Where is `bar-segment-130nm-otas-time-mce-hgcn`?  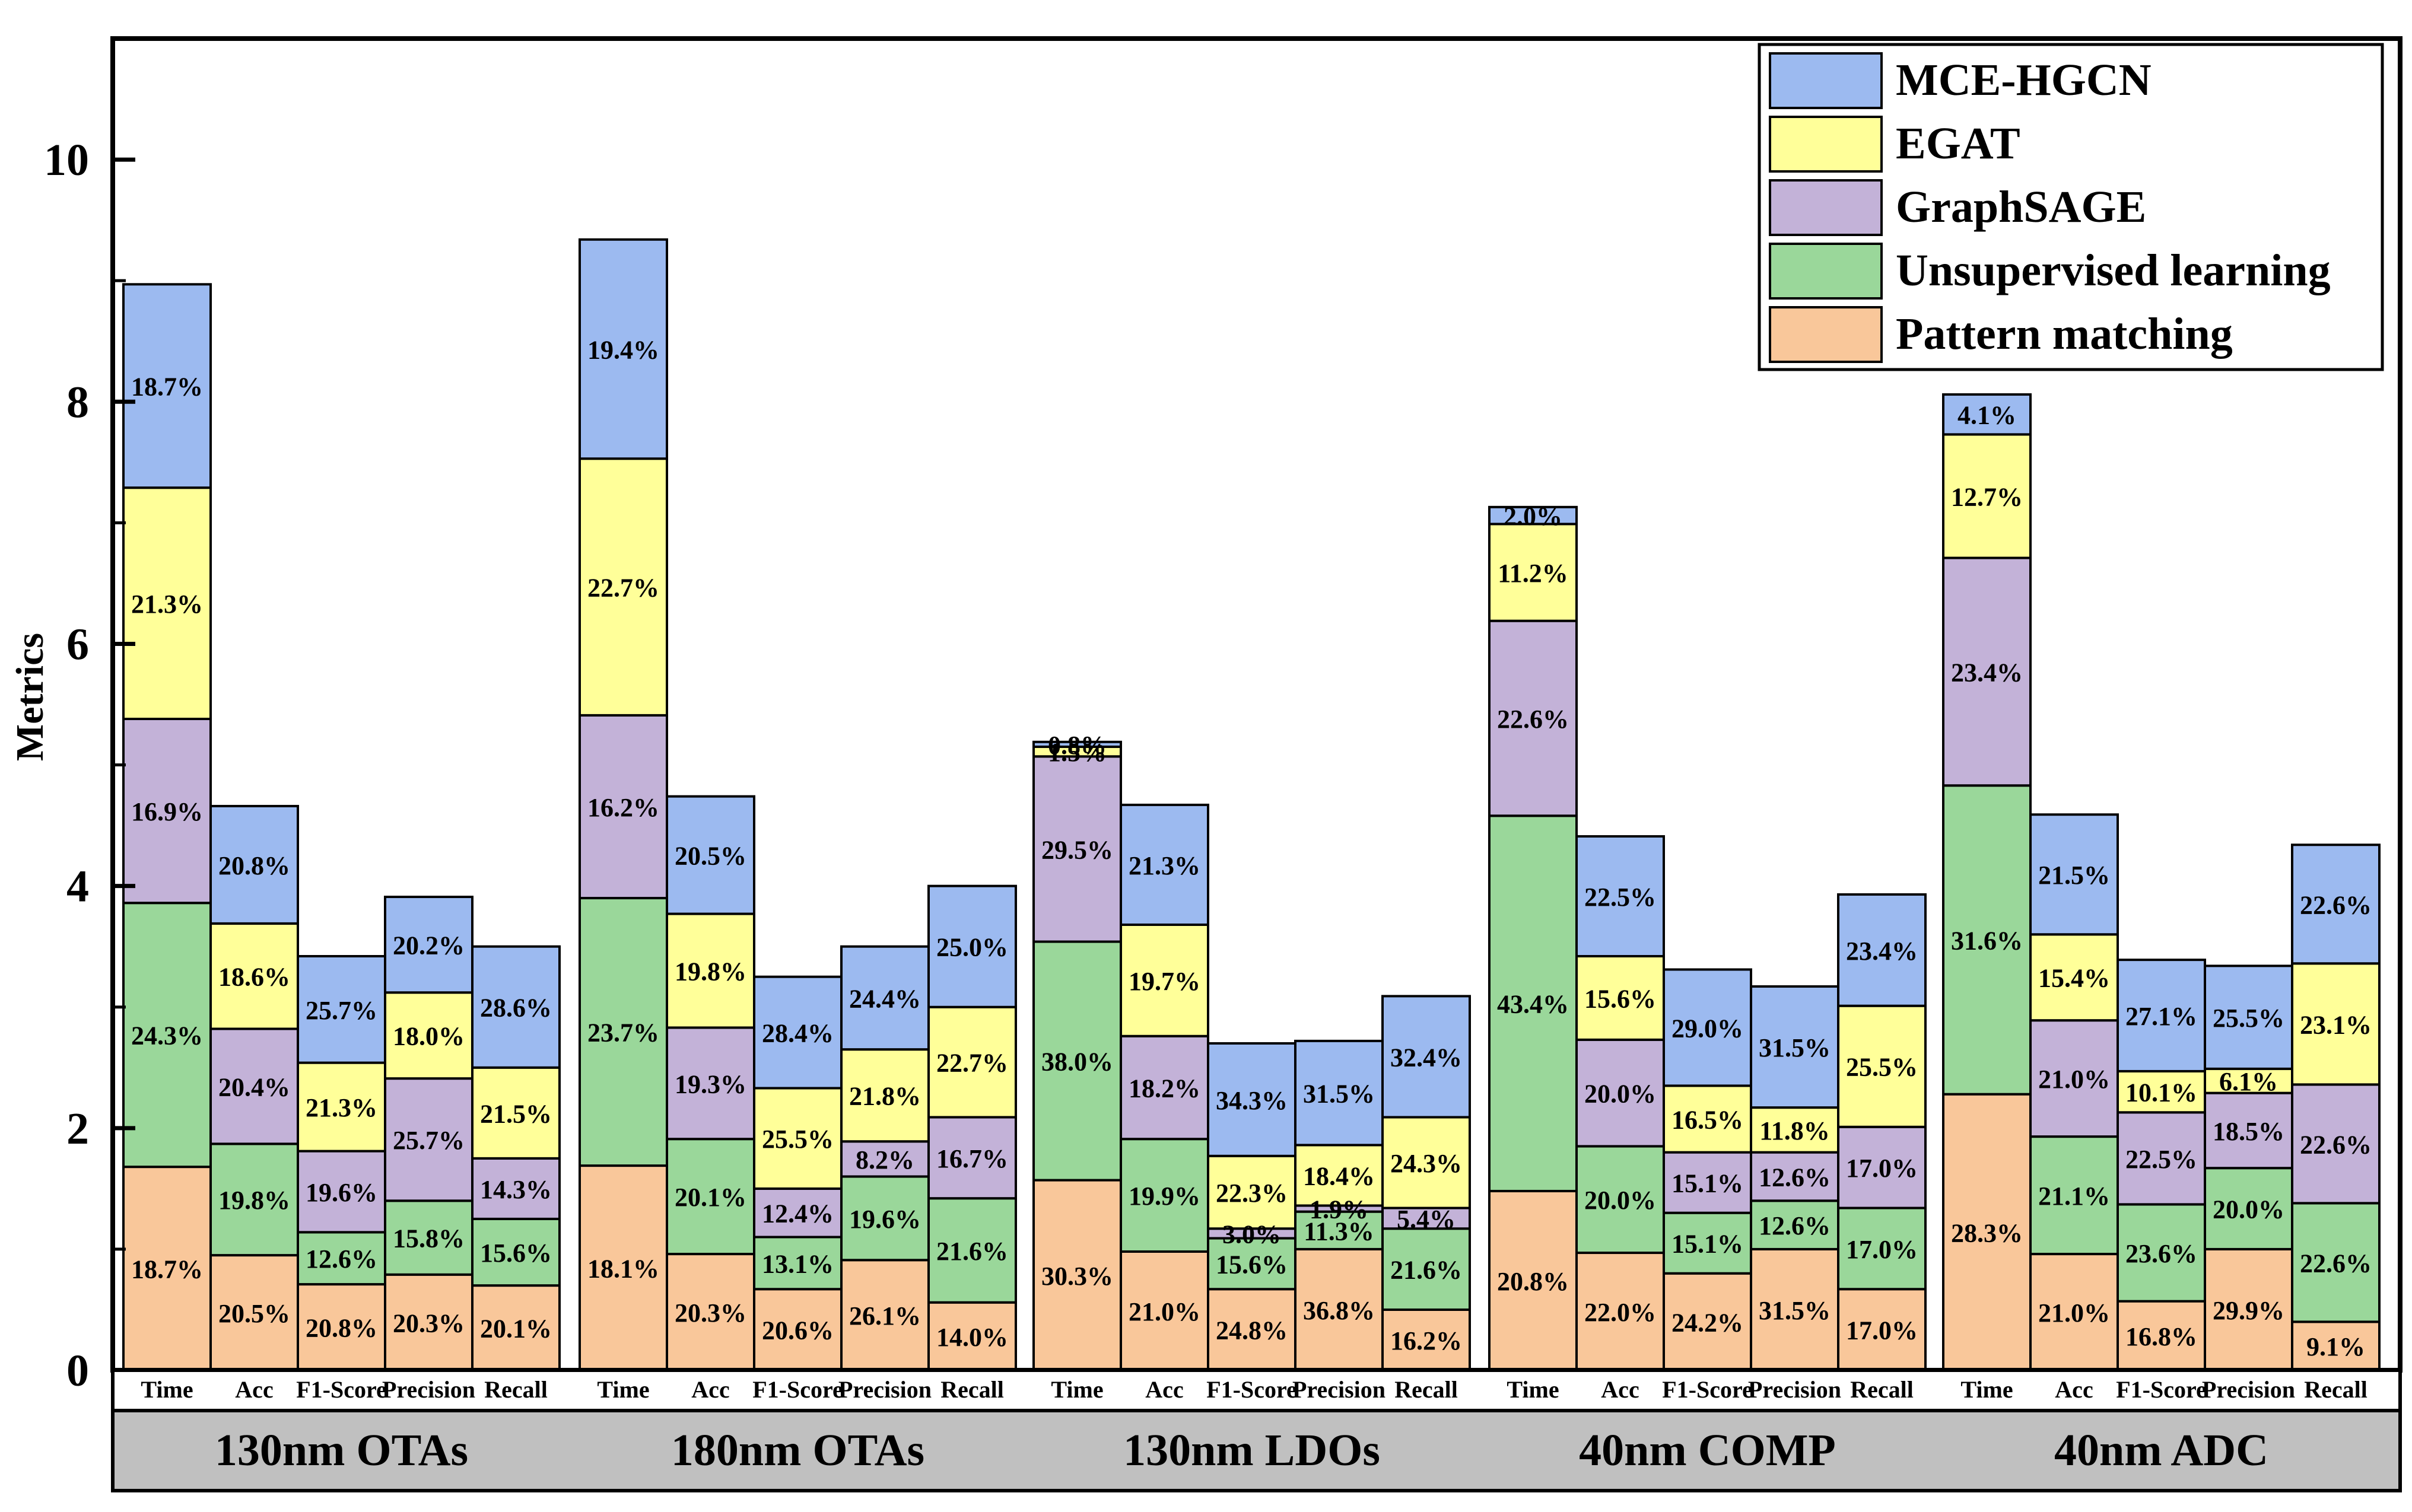 bar-segment-130nm-otas-time-mce-hgcn is located at coordinates (167, 386).